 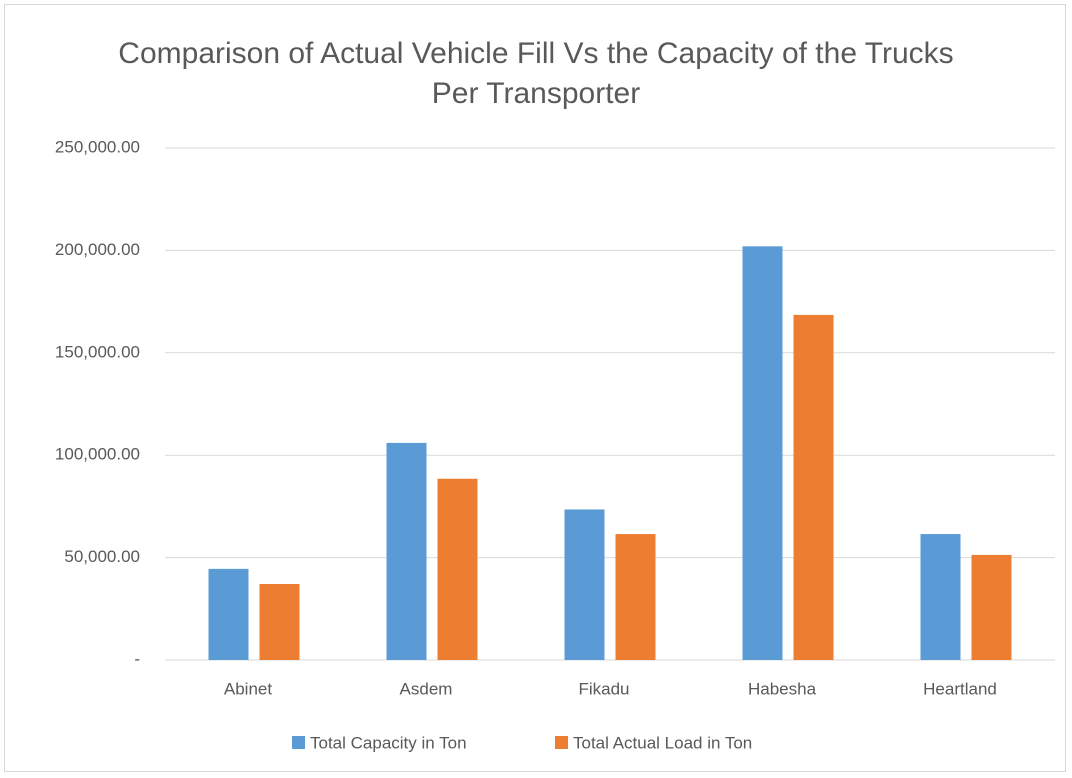 I want to click on x-tick-label: Abinet, so click(x=248, y=688).